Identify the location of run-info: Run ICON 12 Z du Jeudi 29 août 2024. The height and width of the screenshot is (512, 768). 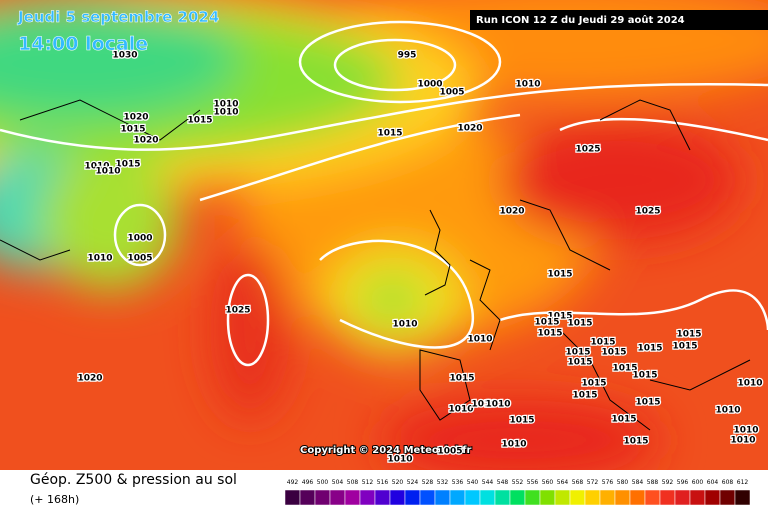
(580, 20).